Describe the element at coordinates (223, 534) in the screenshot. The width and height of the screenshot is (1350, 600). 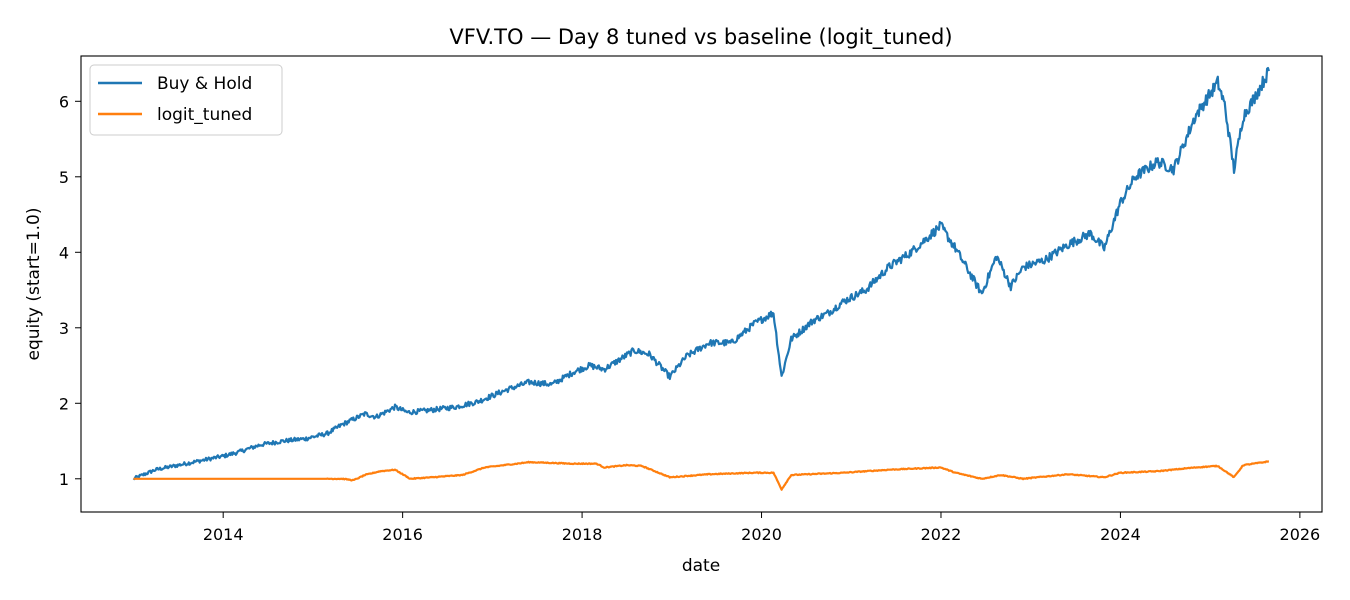
I see `x-tick-label: 2014` at that location.